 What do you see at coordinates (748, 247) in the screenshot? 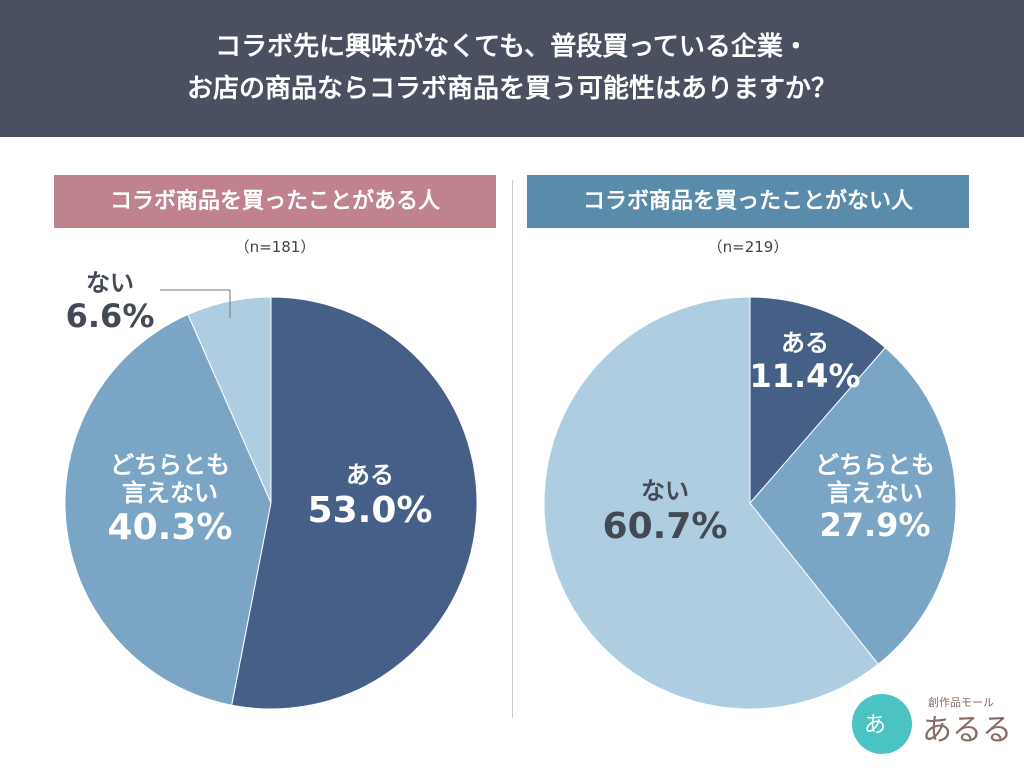
I see `right-sample-size: （n=219）` at bounding box center [748, 247].